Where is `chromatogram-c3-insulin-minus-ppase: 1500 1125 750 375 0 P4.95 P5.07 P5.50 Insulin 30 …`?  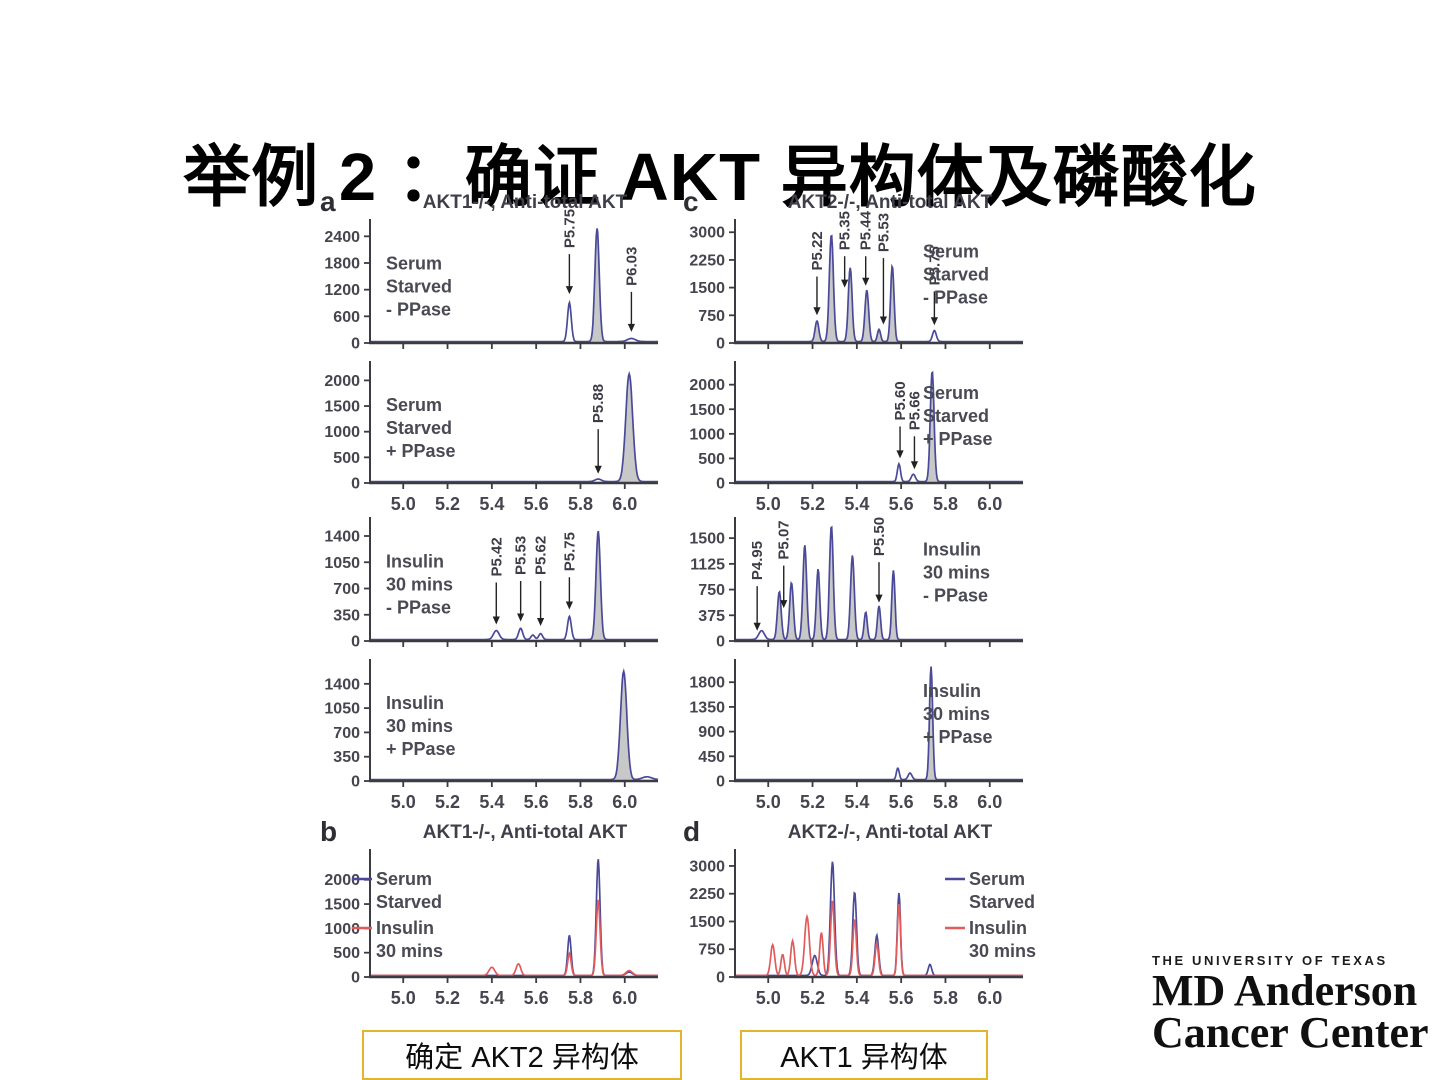
chromatogram-c3-insulin-minus-ppase: 1500 1125 750 375 0 P4.95 P5.07 P5.50 Insulin 30 … is located at coordinates (855, 583).